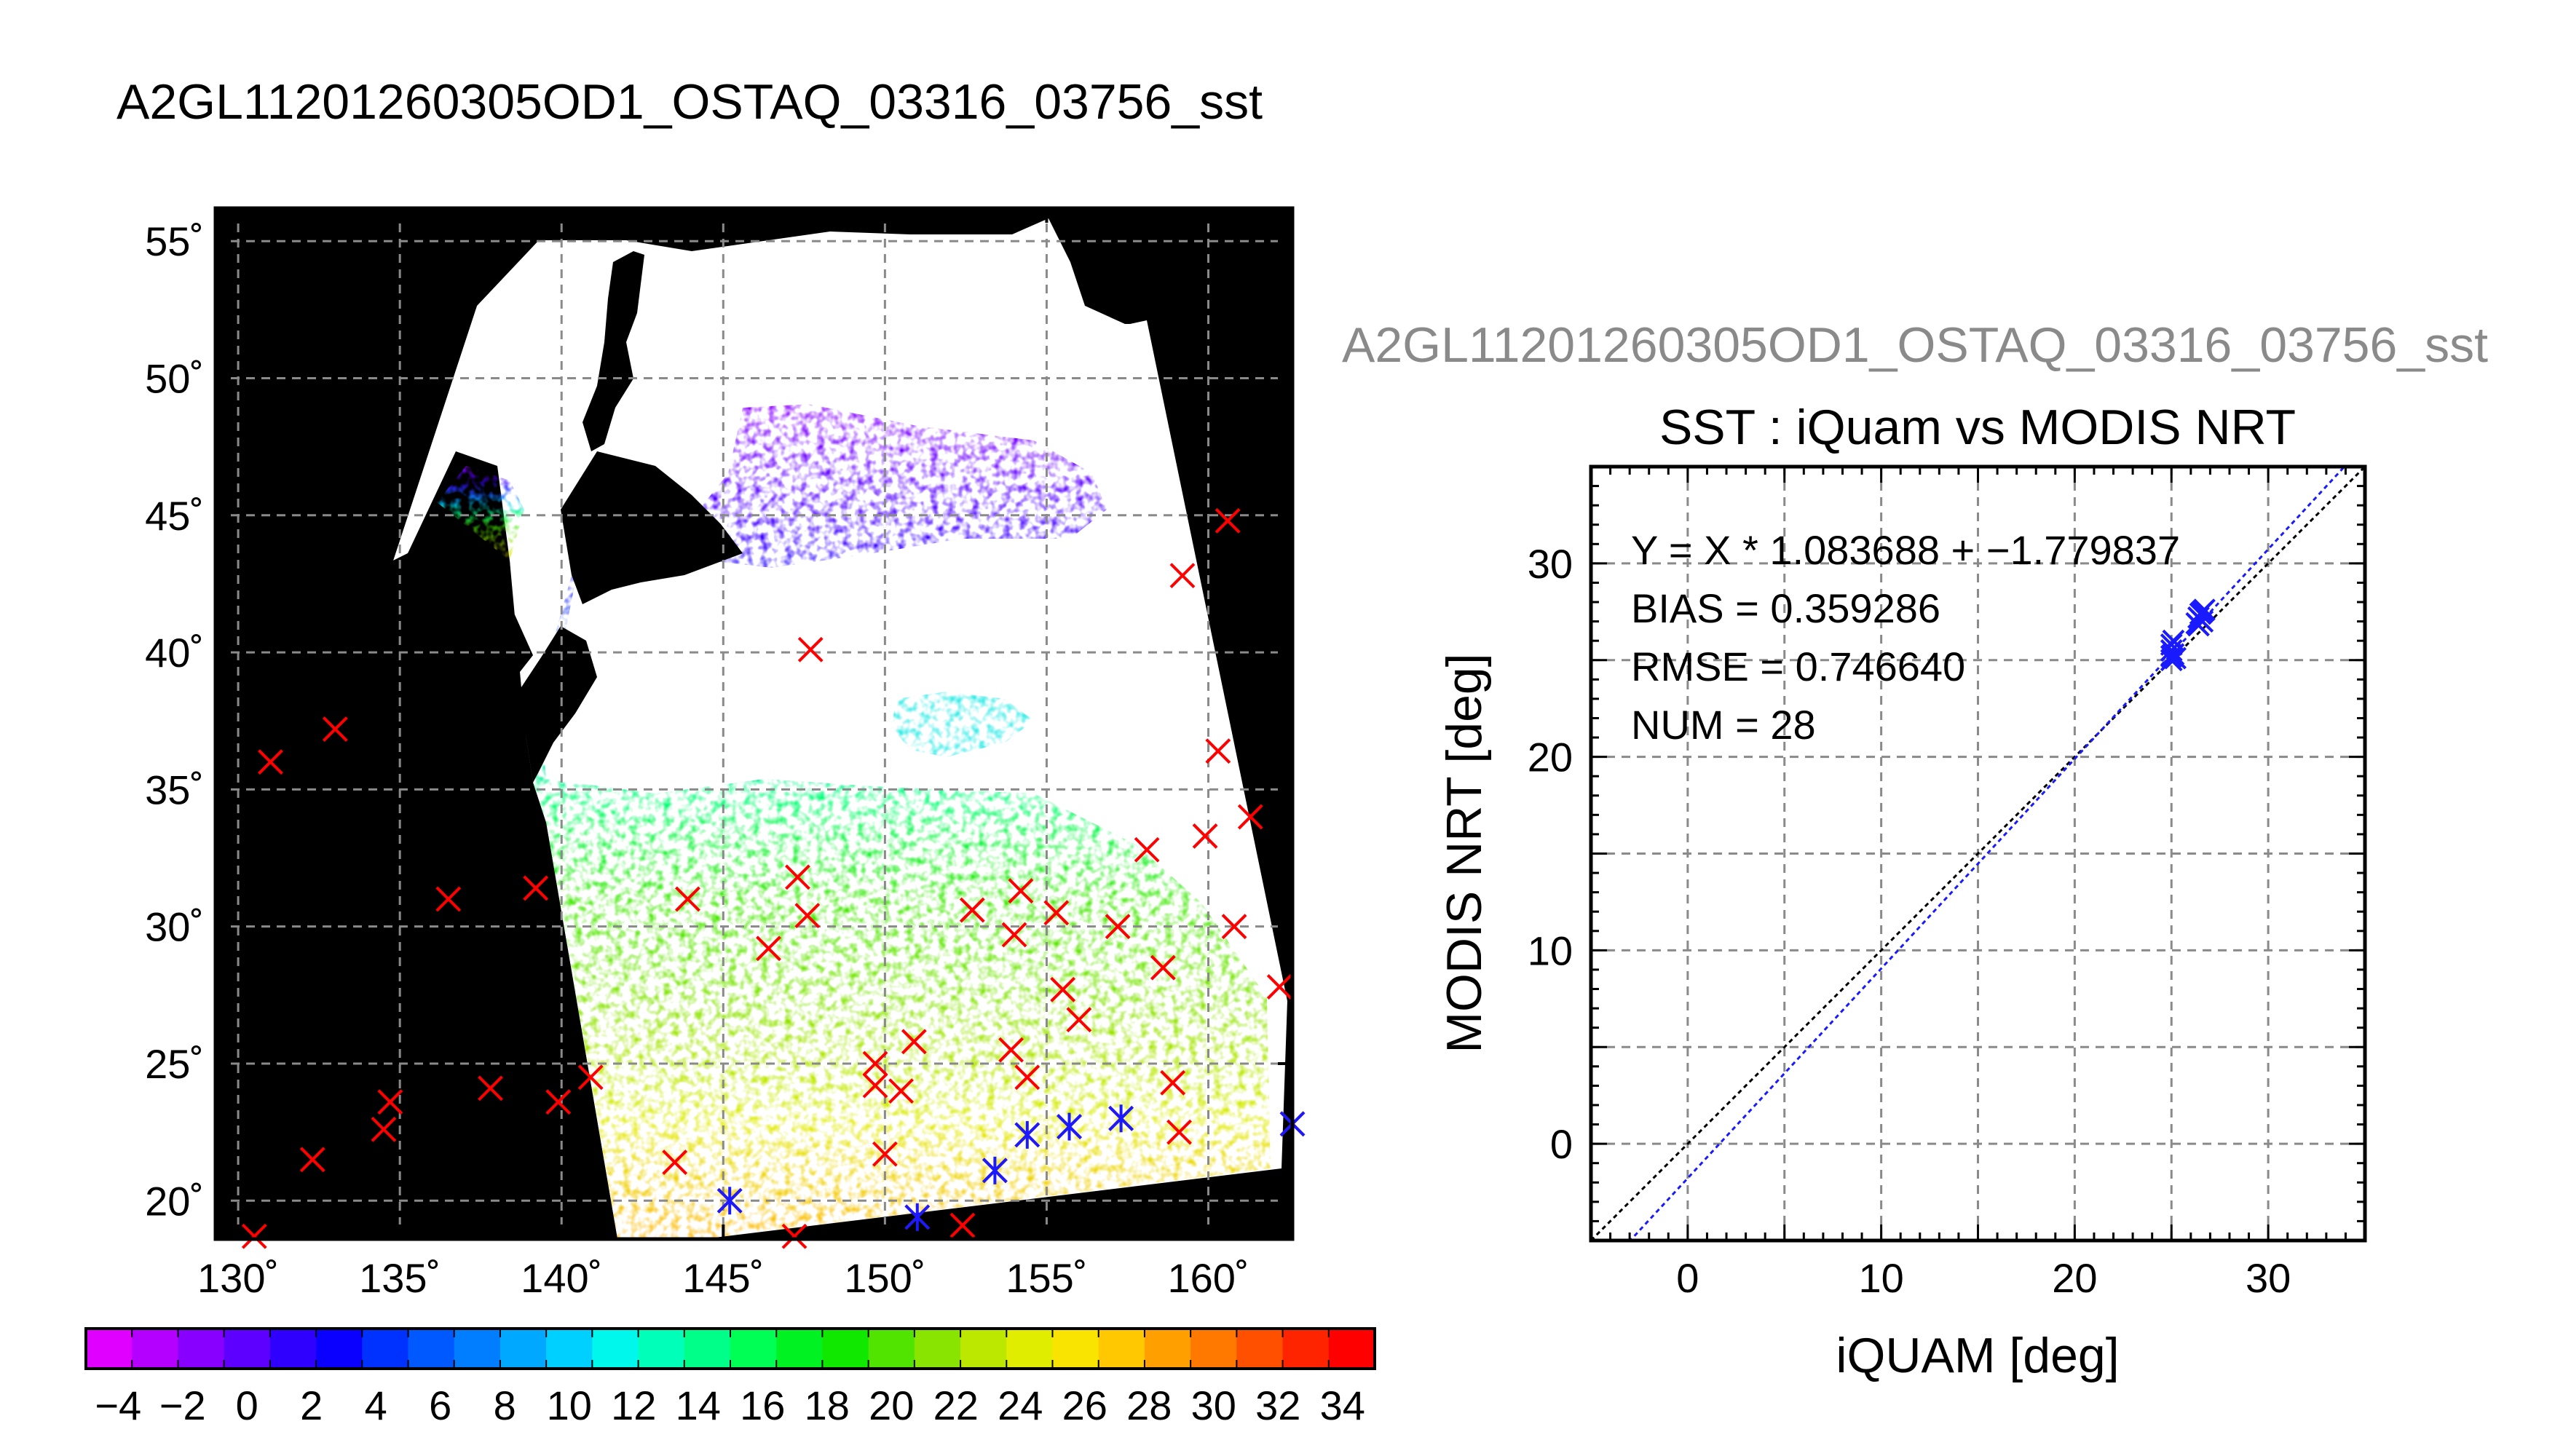 This screenshot has width=2555, height=1456. Describe the element at coordinates (1149, 1405) in the screenshot. I see `colorbar-label: 28` at that location.